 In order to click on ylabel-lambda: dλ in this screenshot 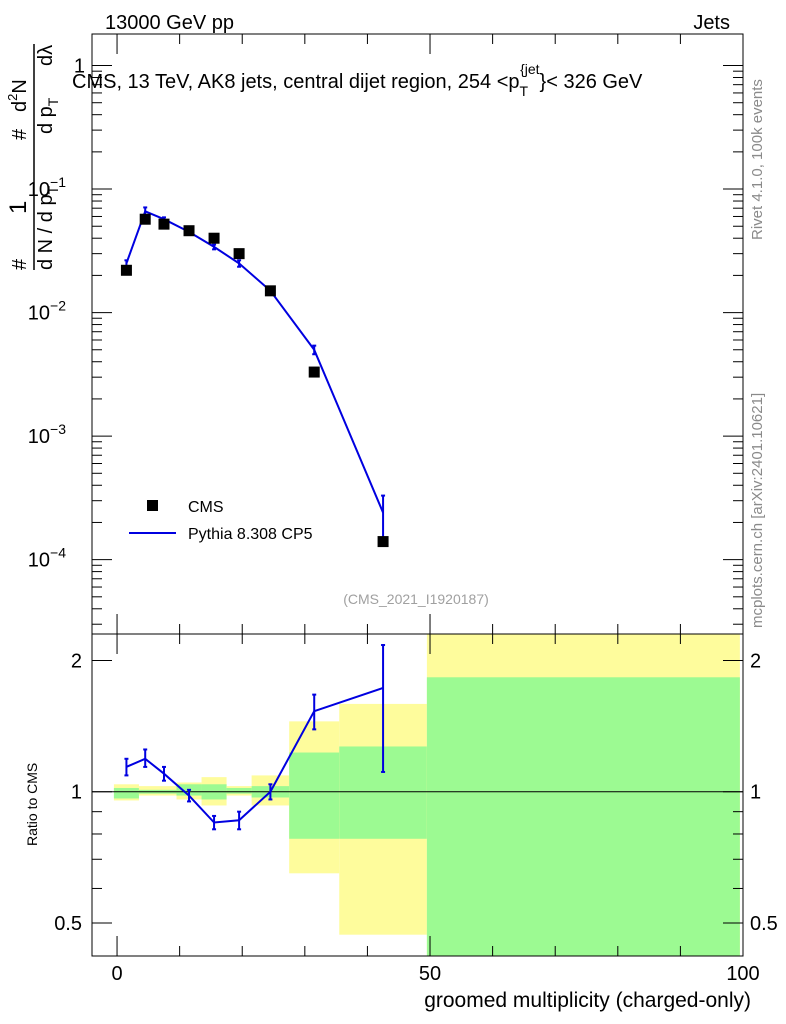, I will do `click(46, 55)`.